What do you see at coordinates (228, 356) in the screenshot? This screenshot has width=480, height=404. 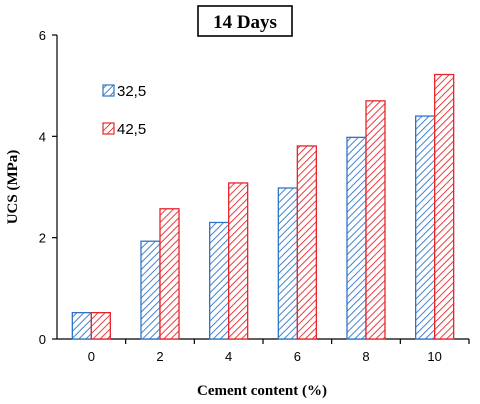 I see `x-tick-label: 4` at bounding box center [228, 356].